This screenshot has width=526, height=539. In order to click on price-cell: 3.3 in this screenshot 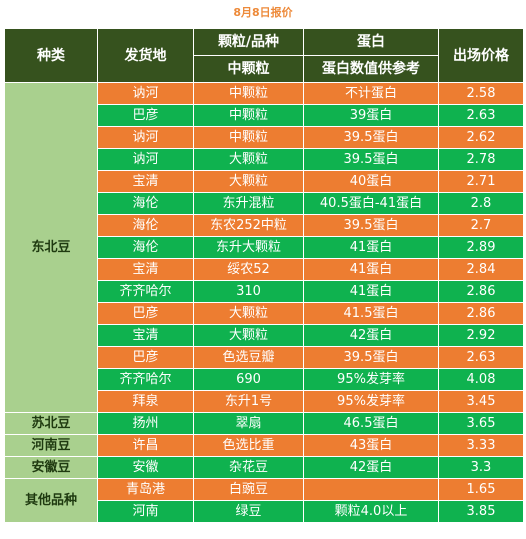, I will do `click(481, 467)`.